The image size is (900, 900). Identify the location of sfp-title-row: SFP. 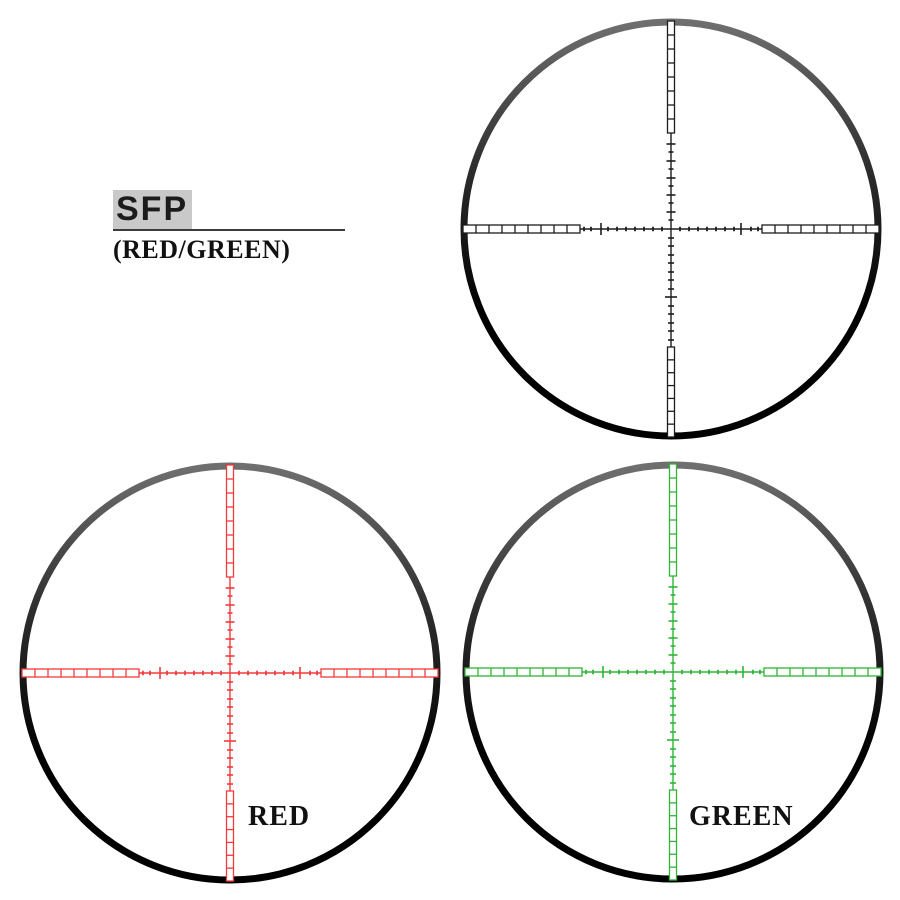
(233, 209).